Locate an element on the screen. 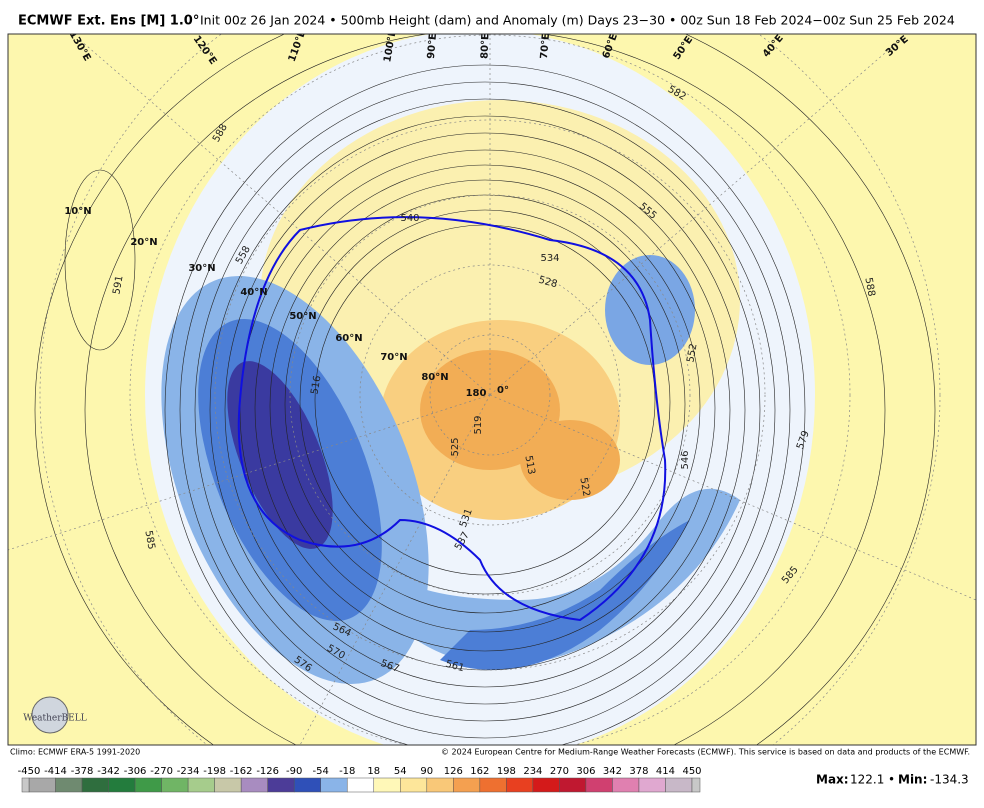  contour-label: 516 is located at coordinates (316, 385).